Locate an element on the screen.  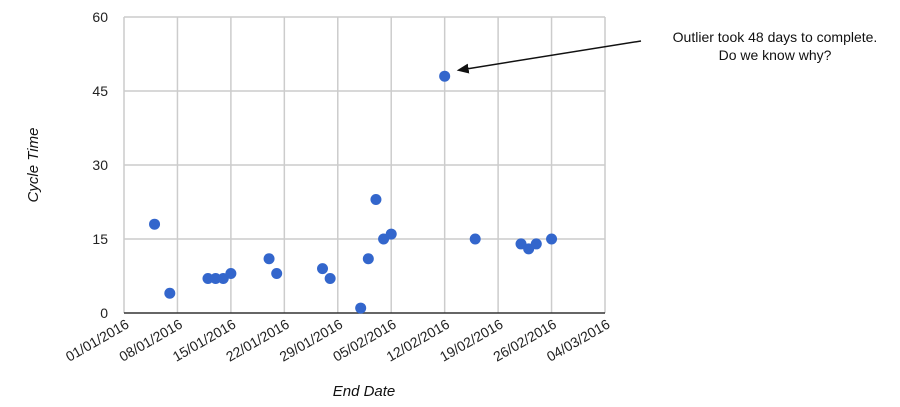
y-tick-label: 30 is located at coordinates (100, 165).